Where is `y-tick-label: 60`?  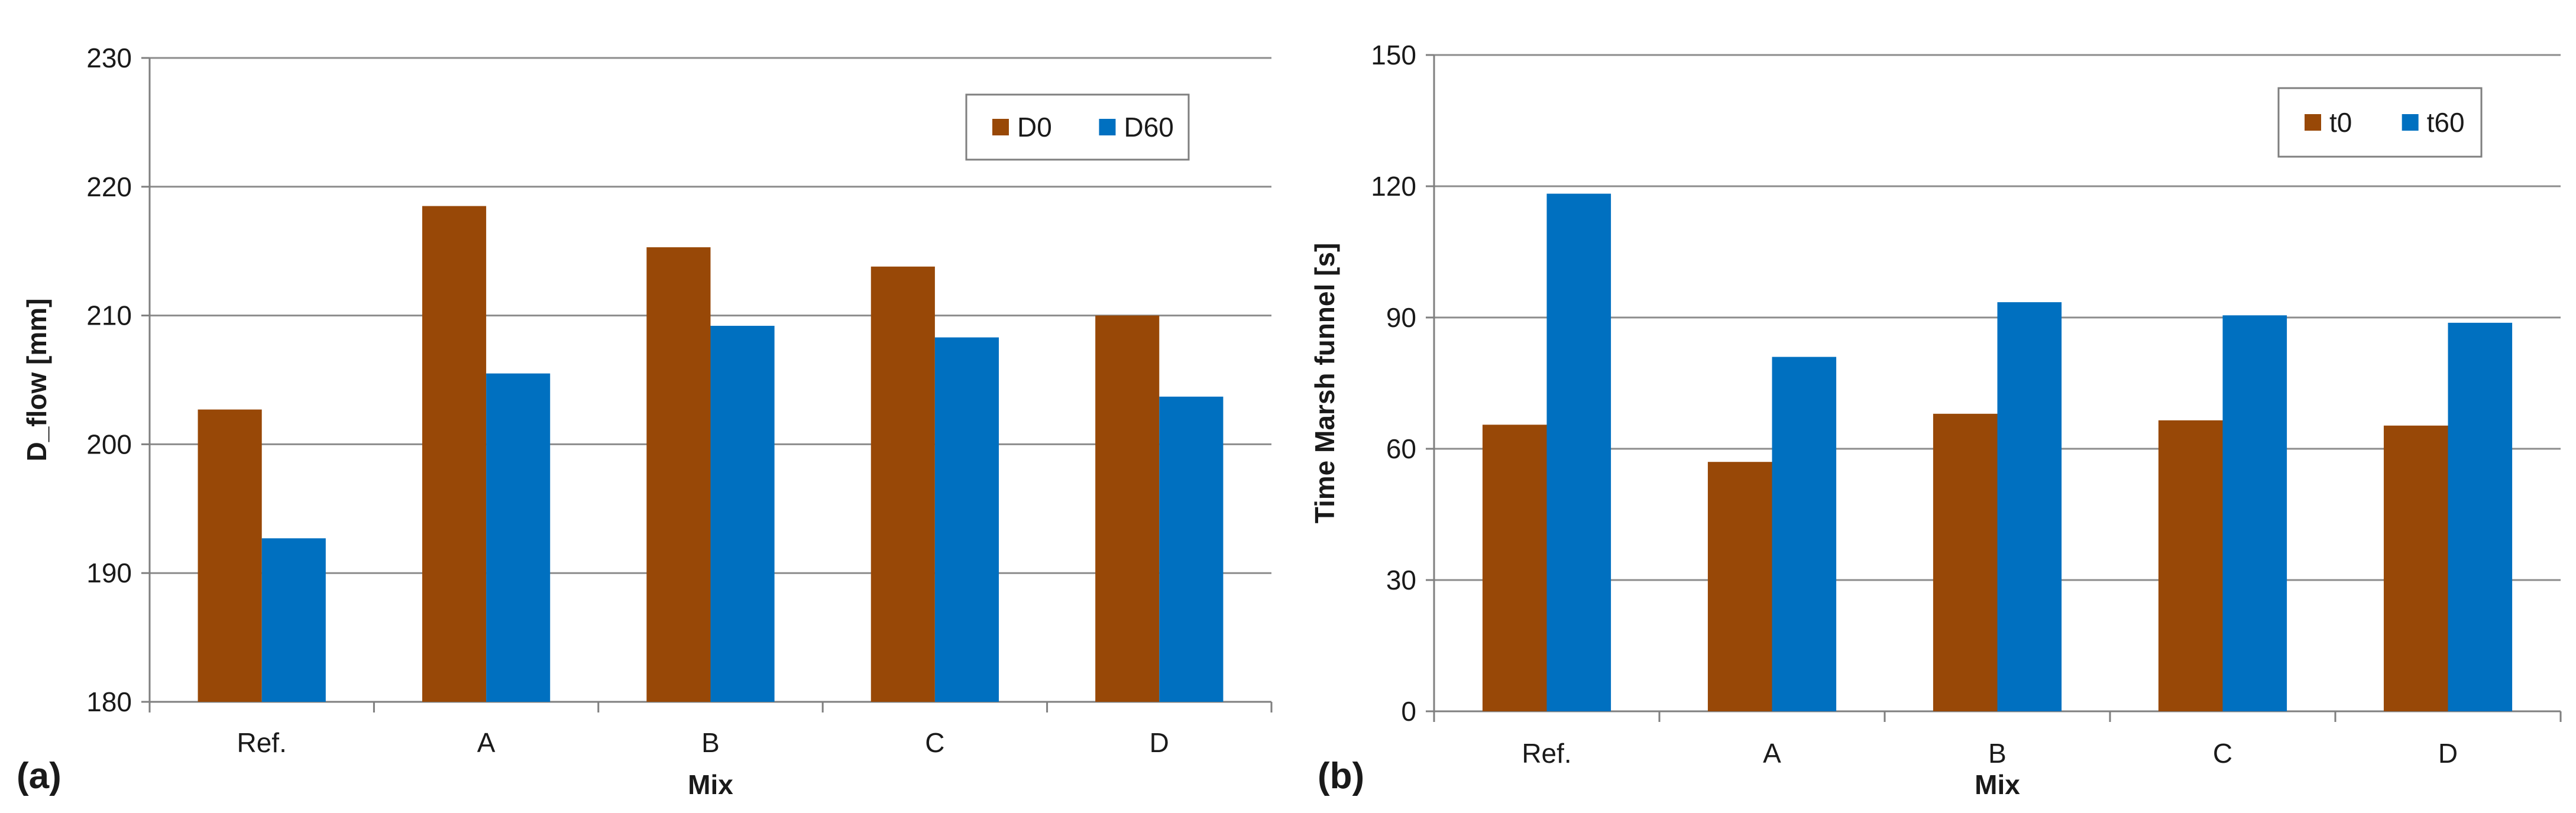
y-tick-label: 60 is located at coordinates (1401, 448).